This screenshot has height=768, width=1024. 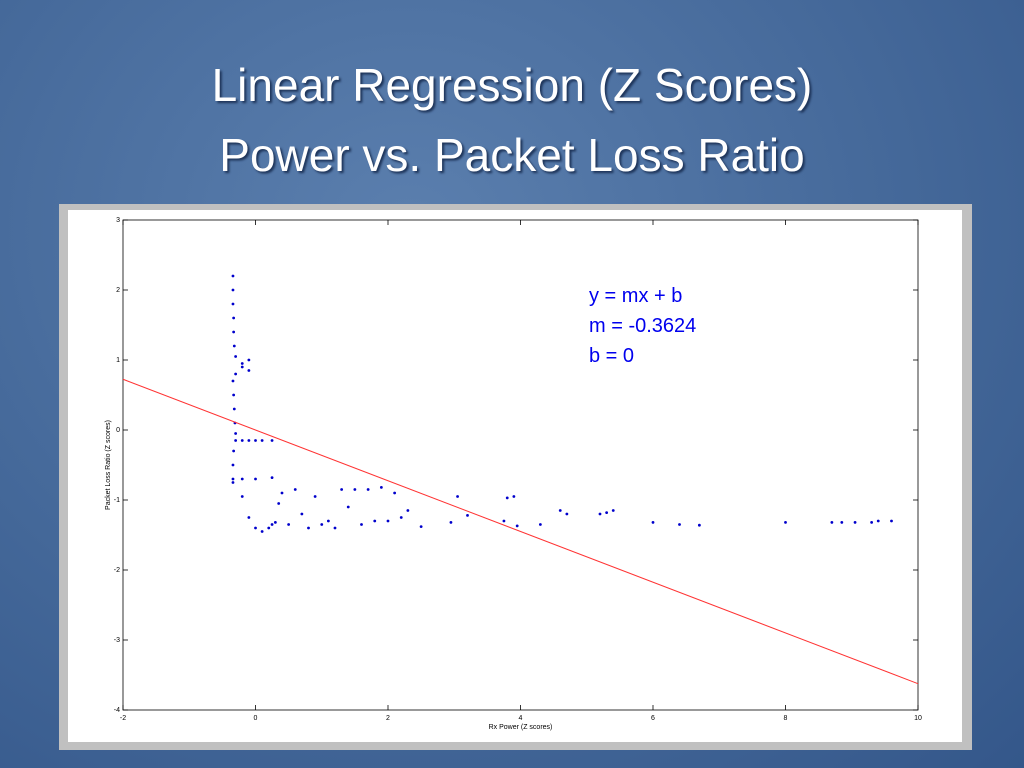 I want to click on x-tick-label: 4, so click(x=521, y=718).